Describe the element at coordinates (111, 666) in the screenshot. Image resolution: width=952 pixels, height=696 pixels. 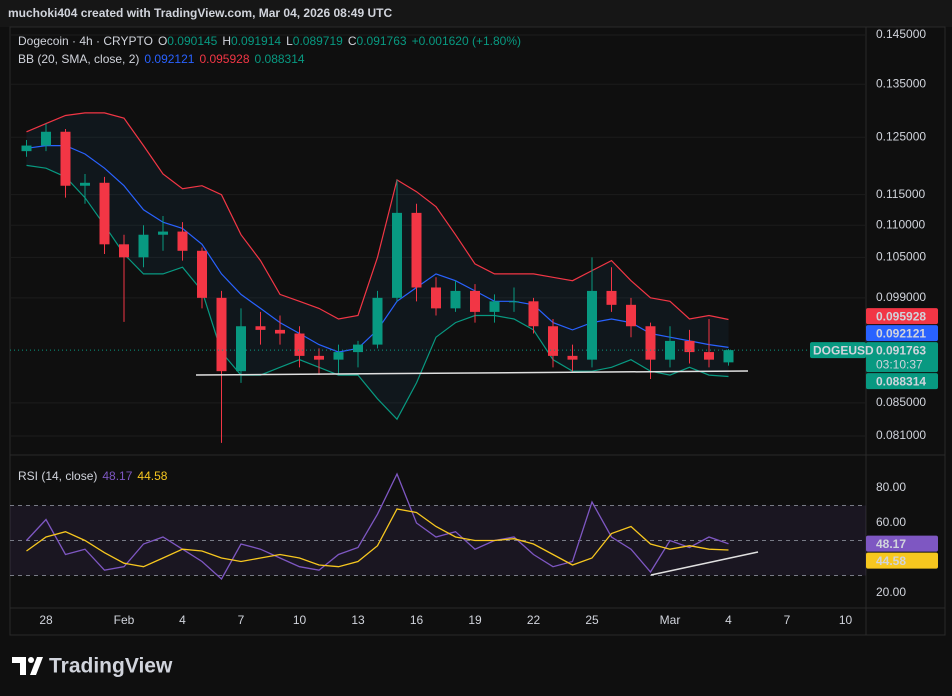
I see `brand: TradingView` at that location.